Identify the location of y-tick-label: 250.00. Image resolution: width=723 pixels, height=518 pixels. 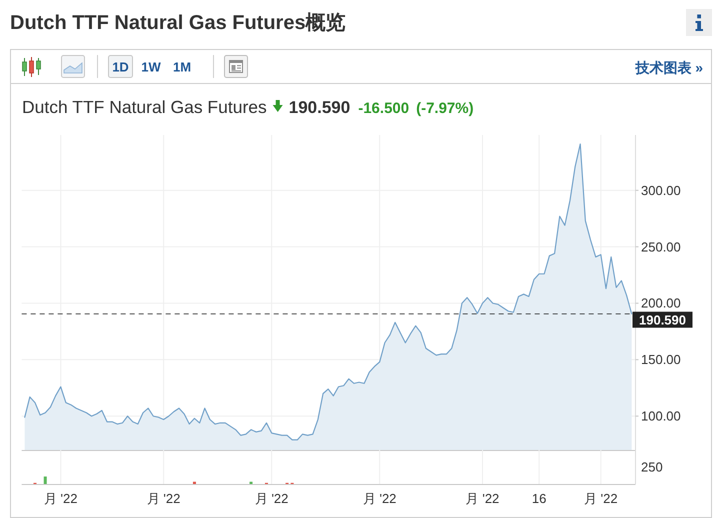
(661, 246).